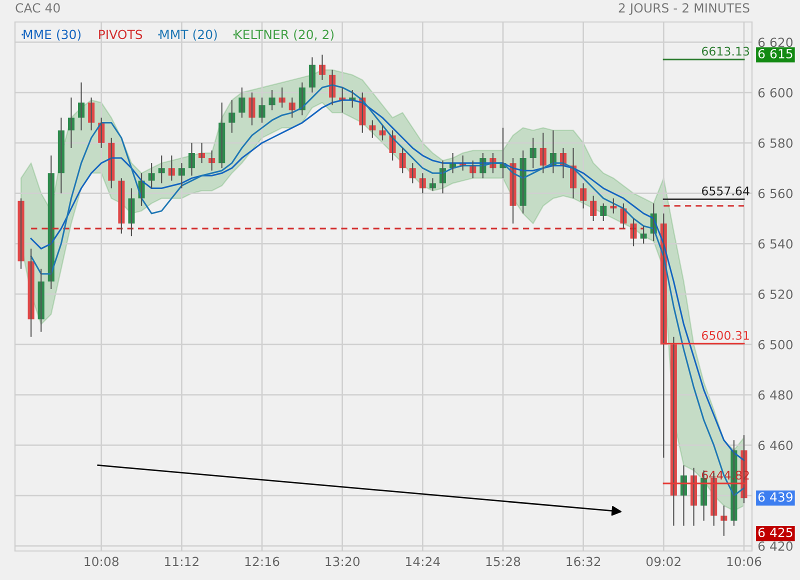  I want to click on y-tick-label: 6 580, so click(775, 143).